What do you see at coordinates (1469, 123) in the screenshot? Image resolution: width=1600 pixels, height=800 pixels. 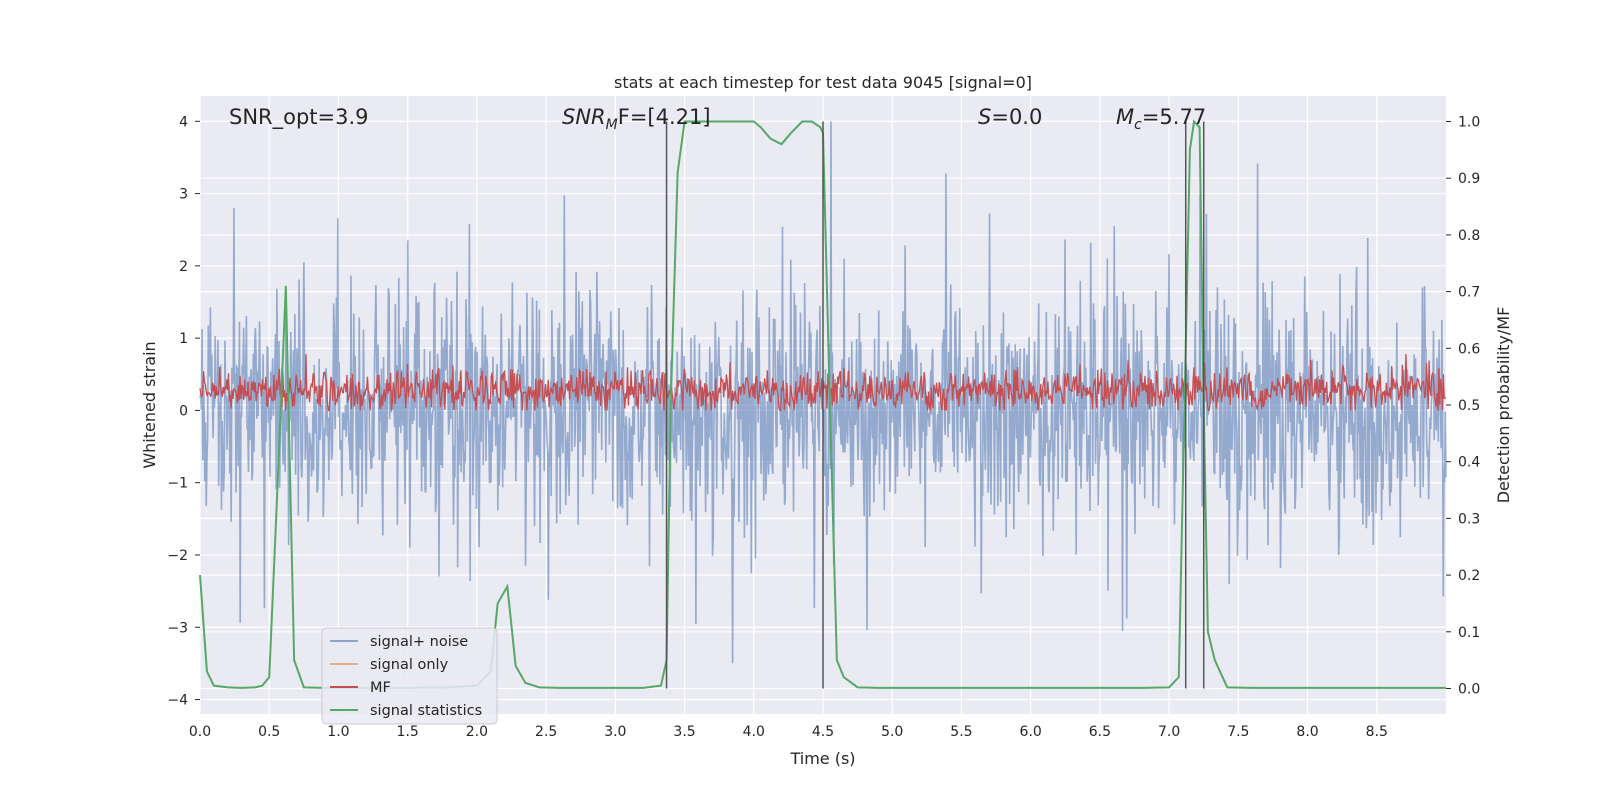 I see `y2-tick-label: 1.0` at bounding box center [1469, 123].